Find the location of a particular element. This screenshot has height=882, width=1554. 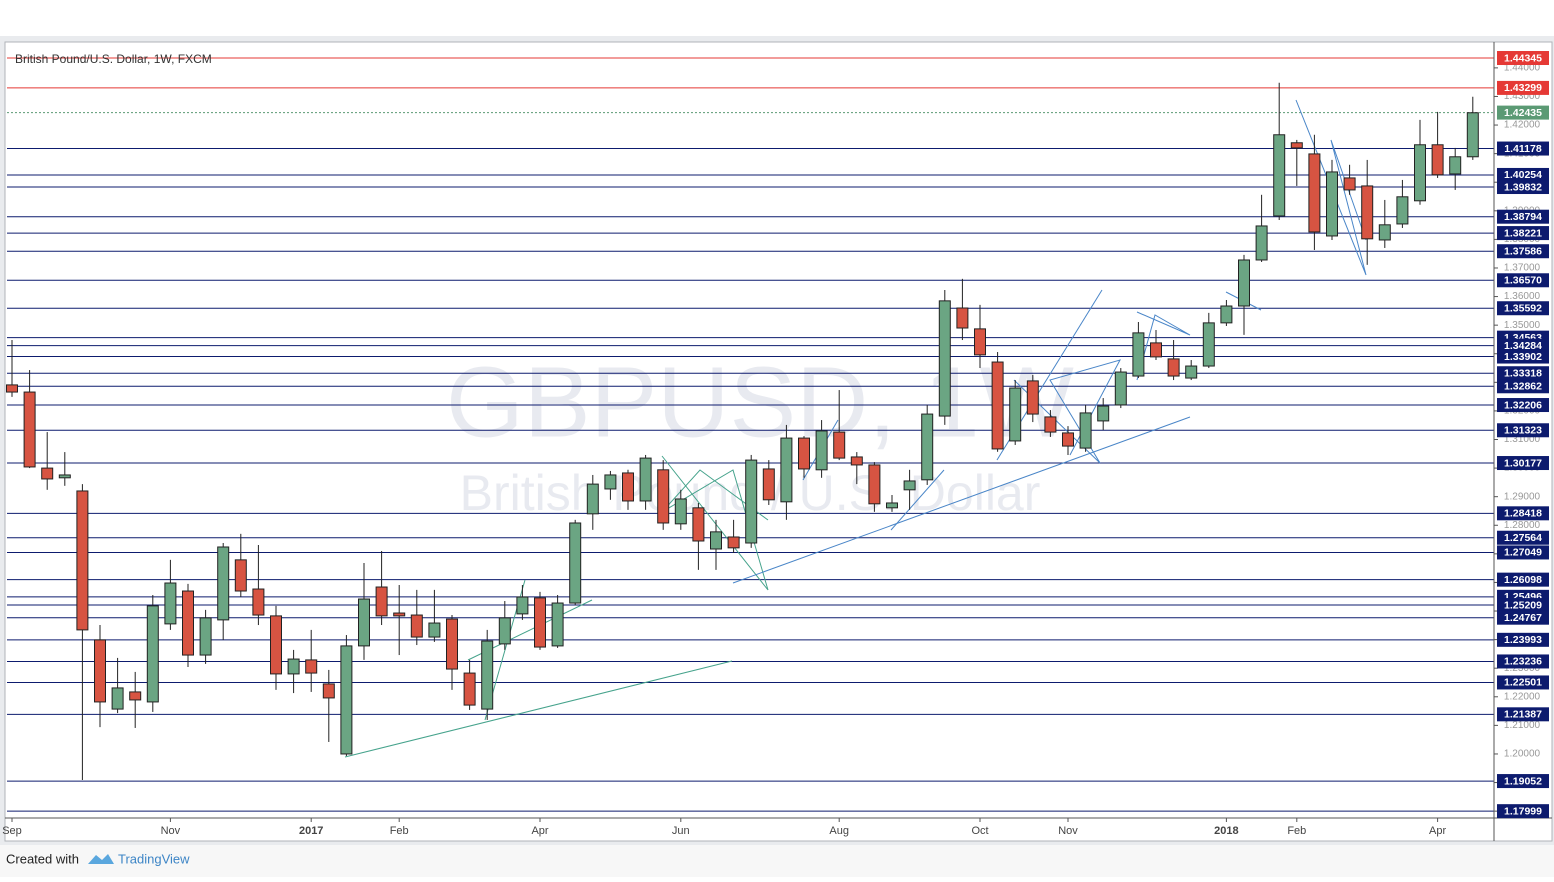

x-tick-label: Oct is located at coordinates (979, 831).